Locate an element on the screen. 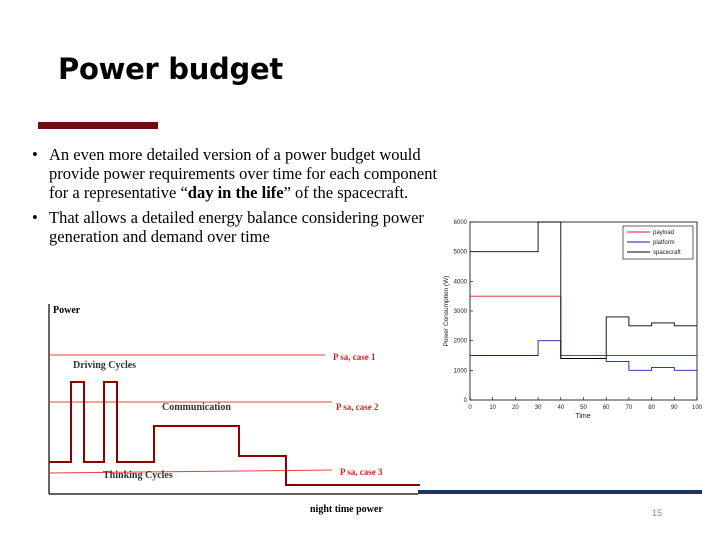 This screenshot has width=720, height=540. y-tick-label: 3000 is located at coordinates (461, 312).